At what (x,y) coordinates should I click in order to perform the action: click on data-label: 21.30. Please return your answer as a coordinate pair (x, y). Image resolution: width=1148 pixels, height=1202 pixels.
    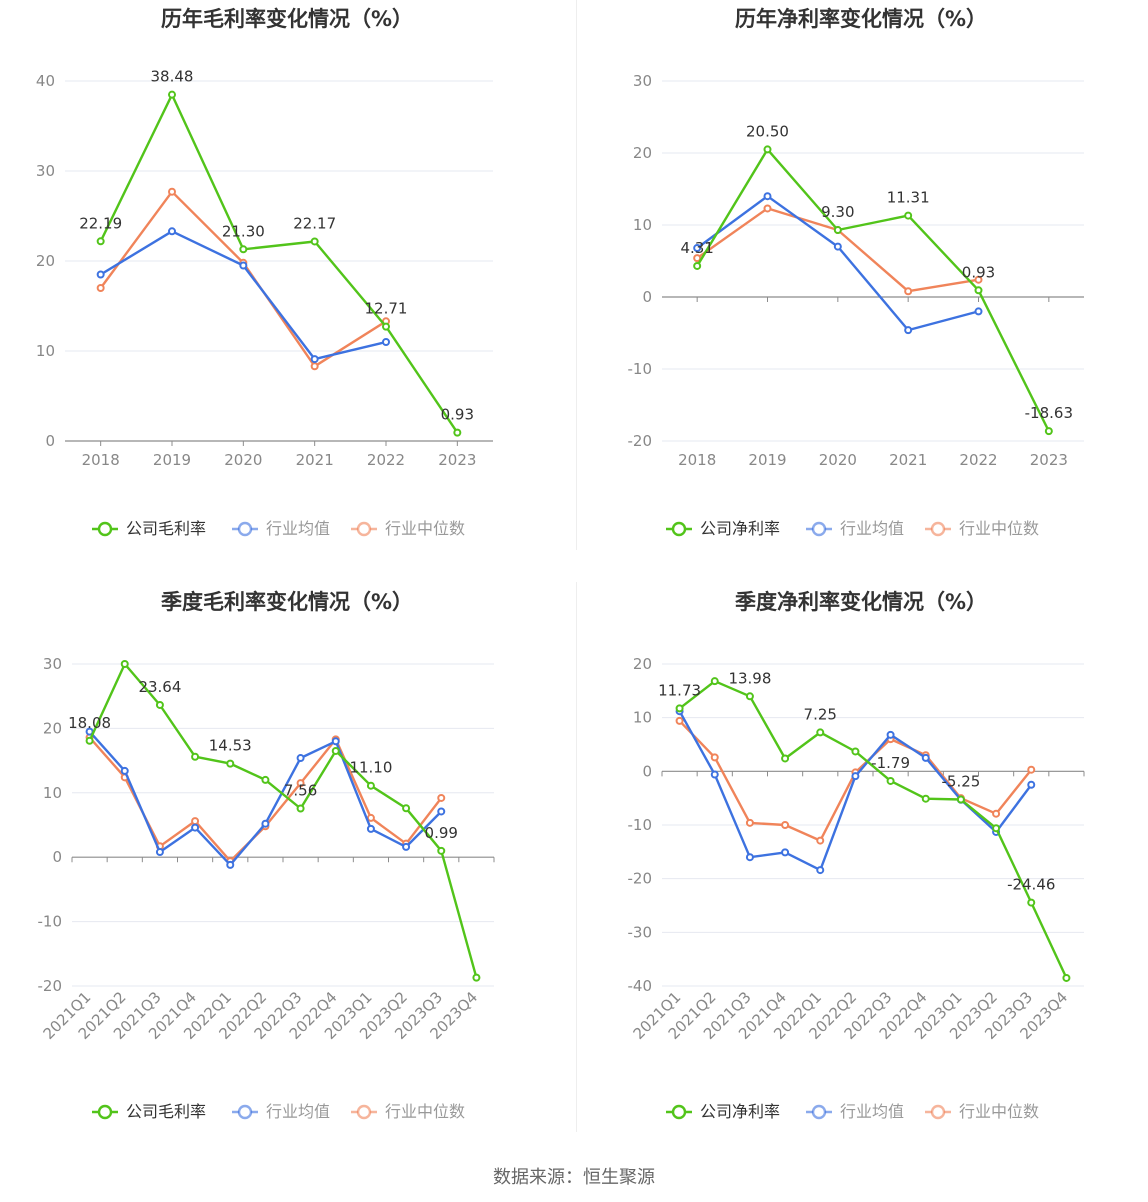
    Looking at the image, I should click on (243, 231).